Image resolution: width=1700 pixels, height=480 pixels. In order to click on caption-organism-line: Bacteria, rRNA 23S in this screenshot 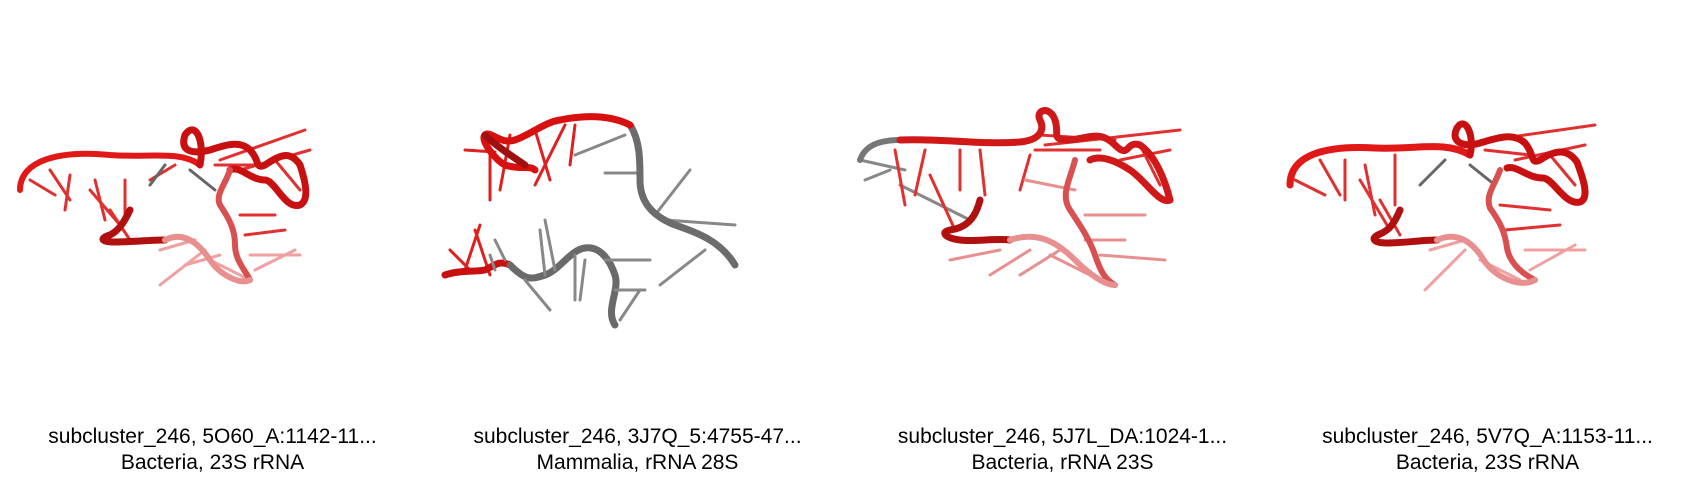, I will do `click(1062, 463)`.